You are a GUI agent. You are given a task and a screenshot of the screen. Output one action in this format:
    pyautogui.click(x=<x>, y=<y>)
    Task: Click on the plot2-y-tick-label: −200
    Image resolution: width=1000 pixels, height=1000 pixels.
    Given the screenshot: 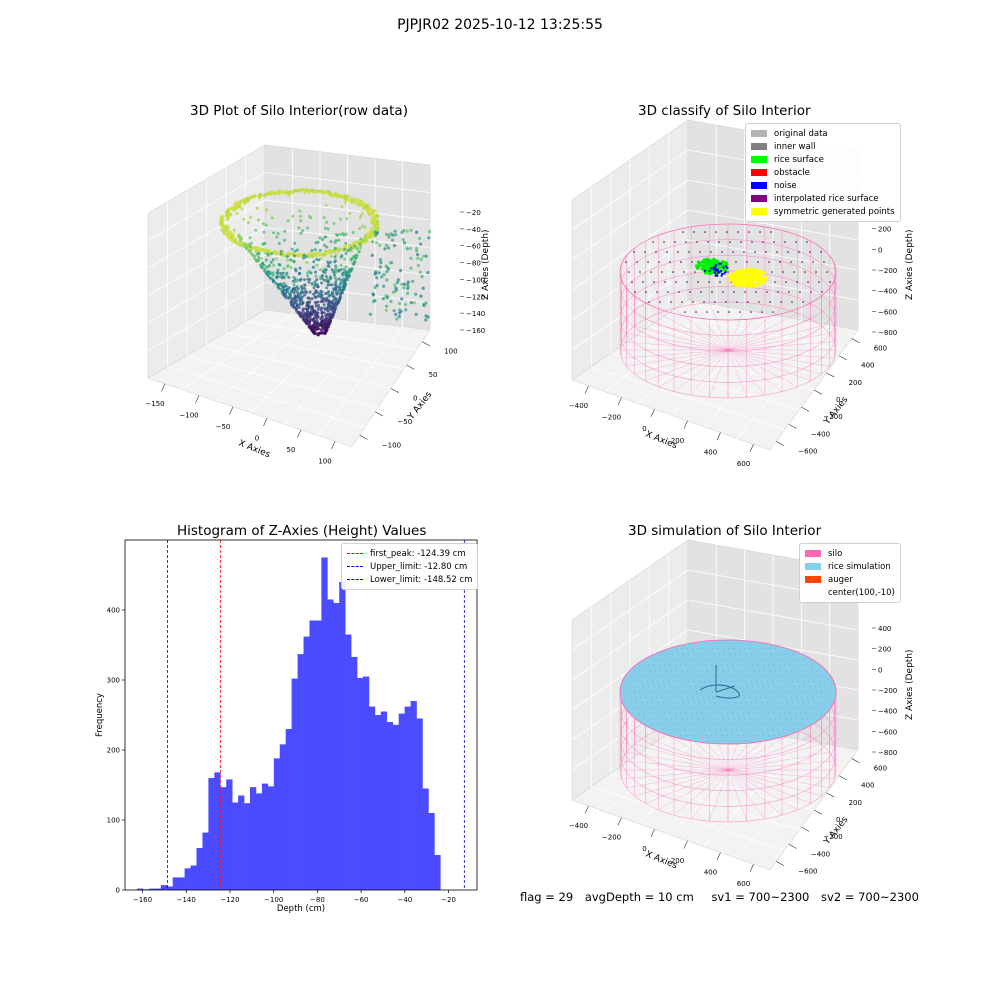 What is the action you would take?
    pyautogui.click(x=832, y=417)
    